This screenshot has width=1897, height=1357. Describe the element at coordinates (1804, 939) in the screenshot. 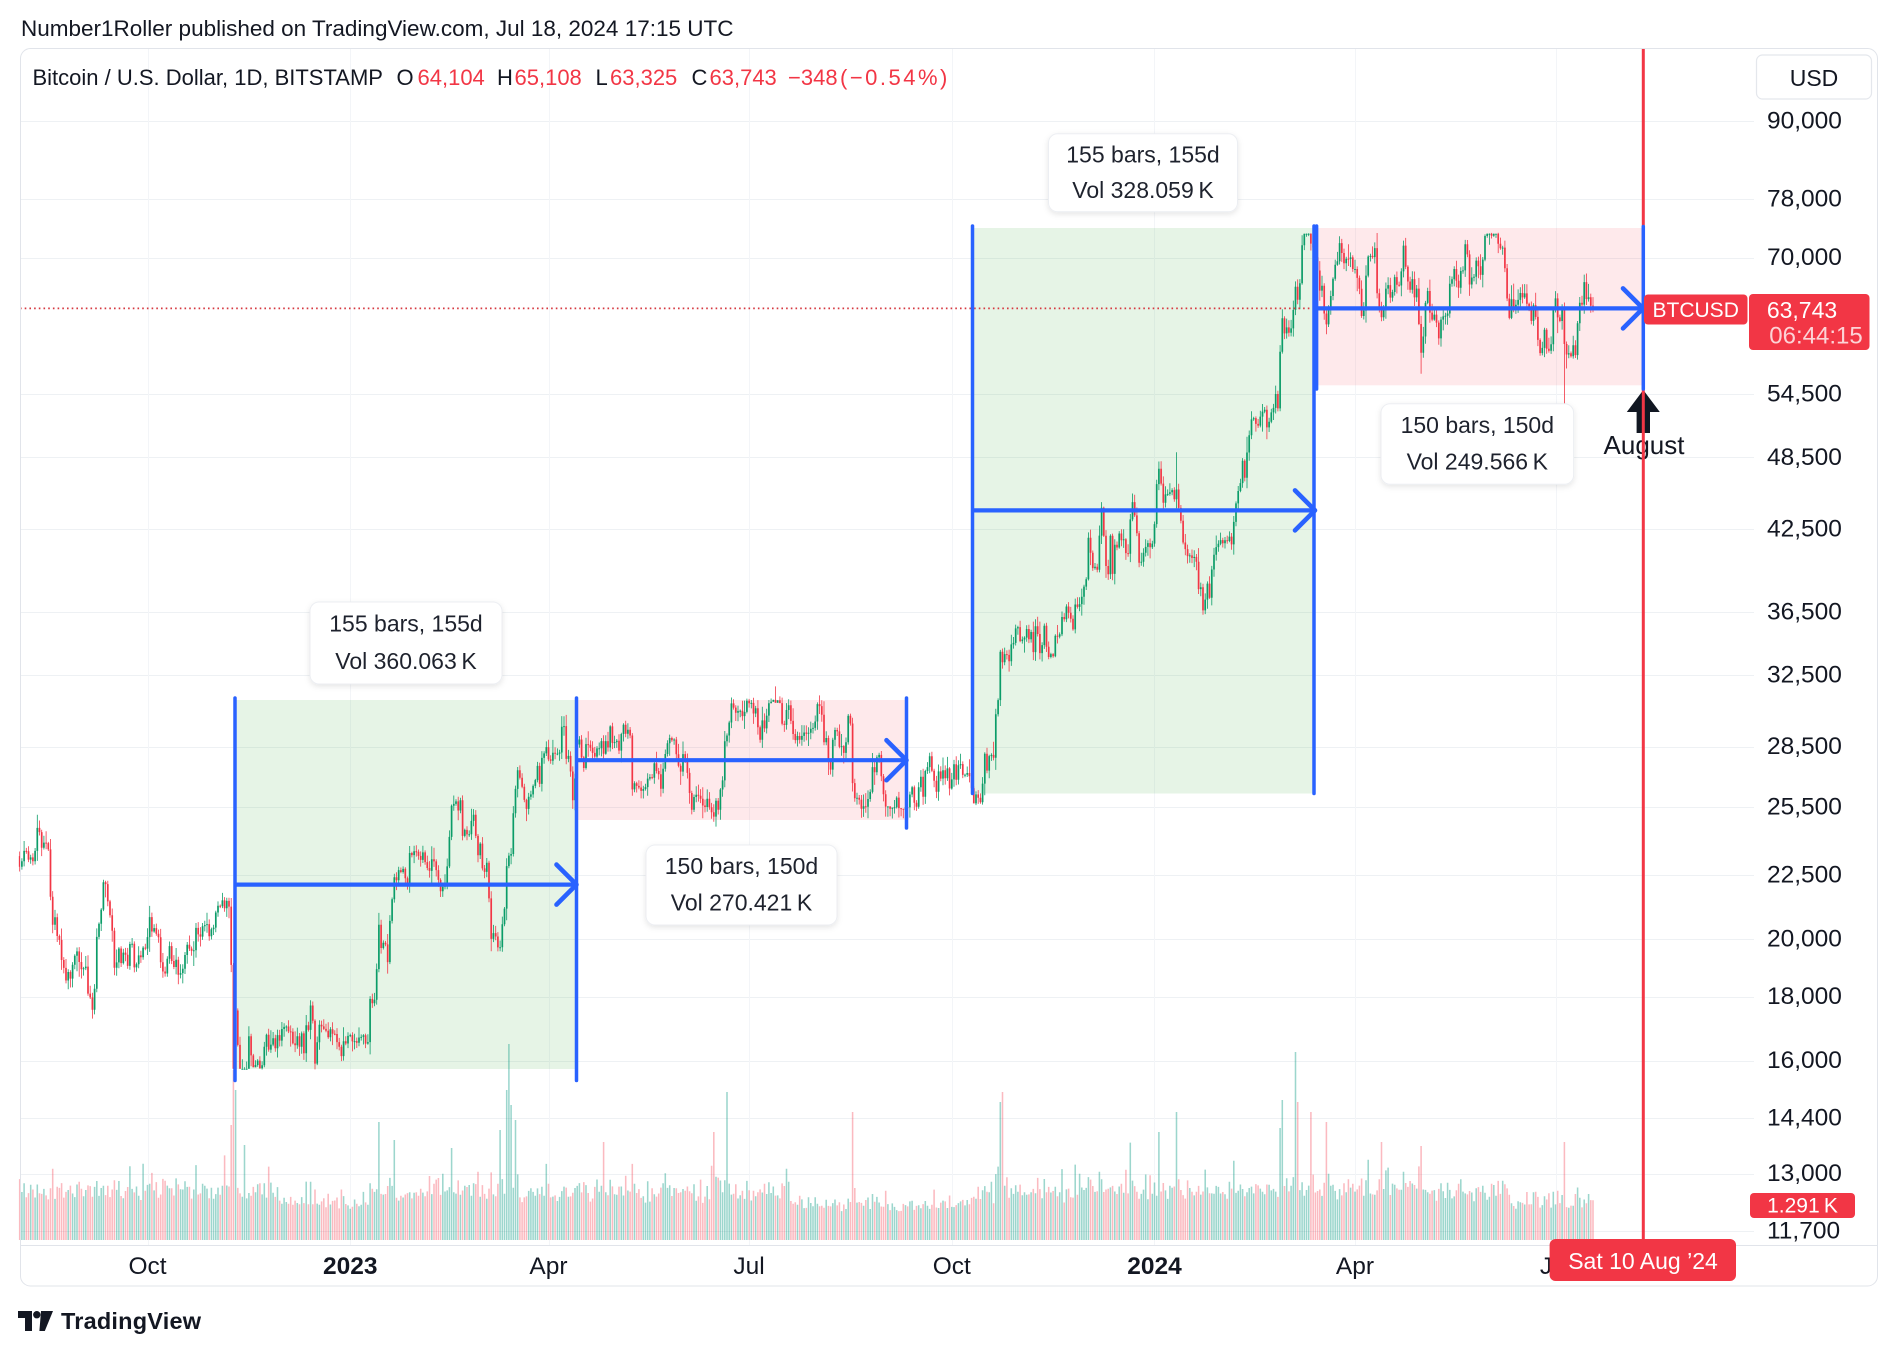

I see `svg-text: 20,000` at that location.